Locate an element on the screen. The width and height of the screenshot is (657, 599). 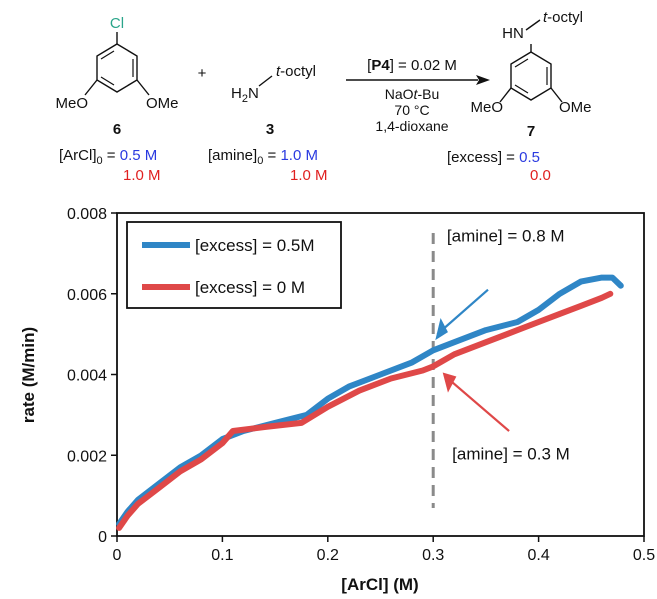
x-tick-label: 0.3 is located at coordinates (433, 555).